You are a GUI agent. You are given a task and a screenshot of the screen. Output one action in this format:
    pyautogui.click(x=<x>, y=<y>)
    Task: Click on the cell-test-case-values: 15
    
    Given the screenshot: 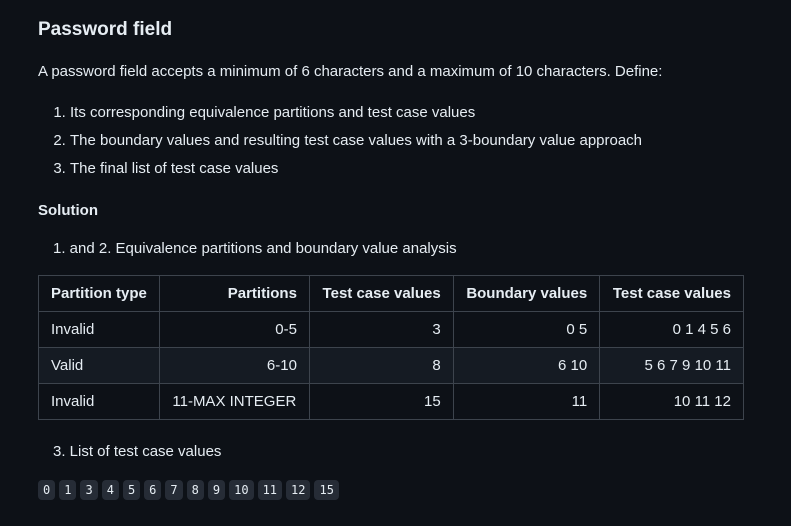 What is the action you would take?
    pyautogui.click(x=381, y=401)
    